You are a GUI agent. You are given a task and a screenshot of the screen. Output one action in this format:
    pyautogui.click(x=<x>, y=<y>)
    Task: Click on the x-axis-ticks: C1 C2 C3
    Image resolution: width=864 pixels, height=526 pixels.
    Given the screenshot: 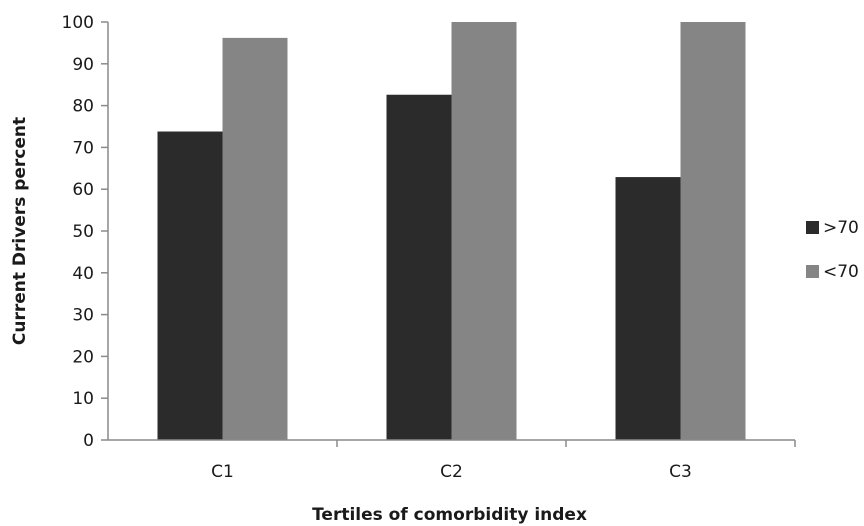 What is the action you would take?
    pyautogui.click(x=503, y=461)
    